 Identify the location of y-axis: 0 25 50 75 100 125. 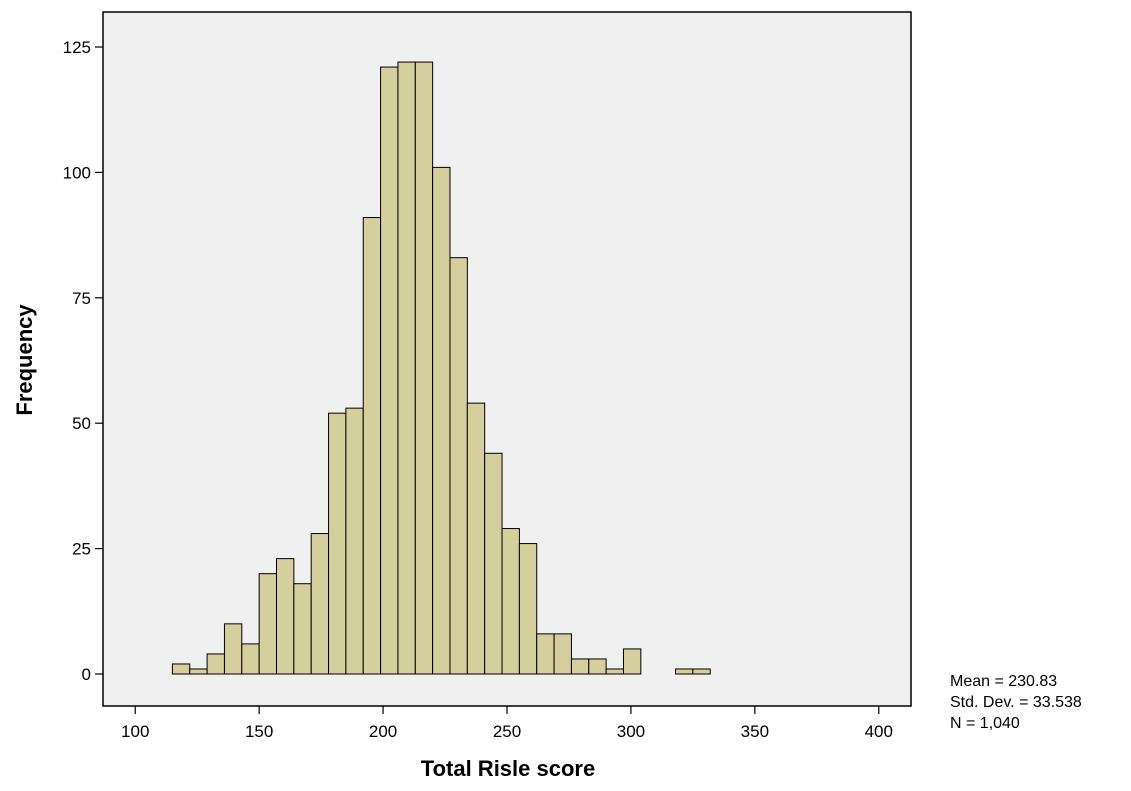
(83, 361).